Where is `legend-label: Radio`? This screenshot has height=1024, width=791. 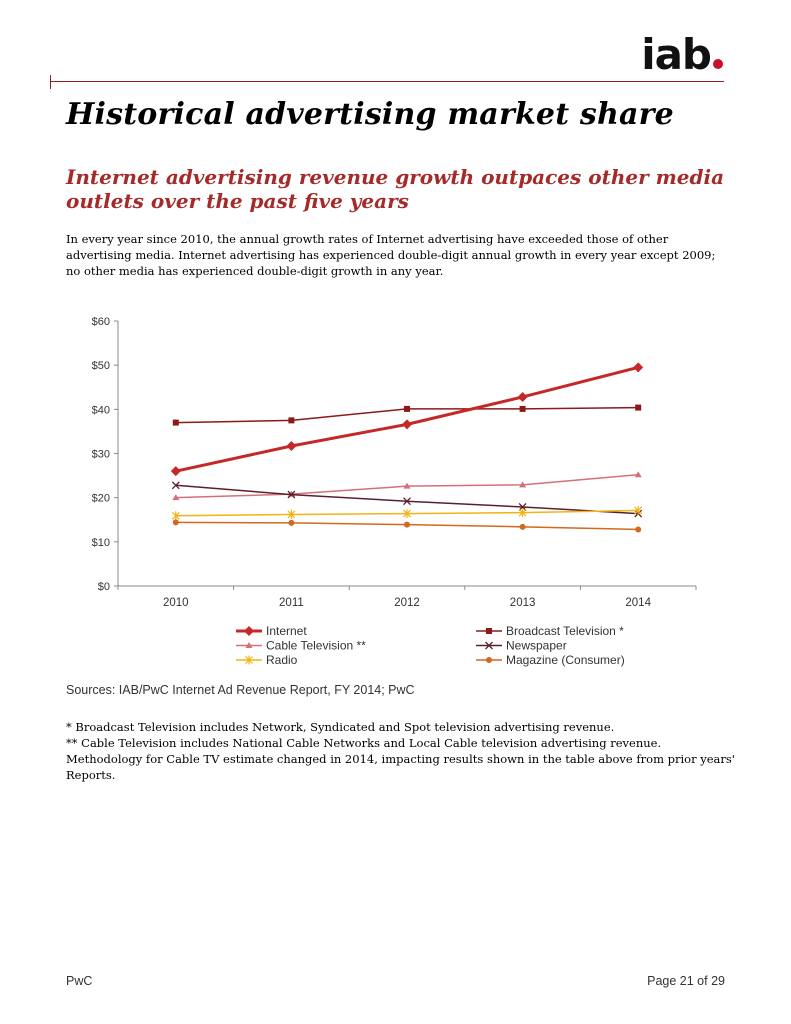
legend-label: Radio is located at coordinates (282, 660).